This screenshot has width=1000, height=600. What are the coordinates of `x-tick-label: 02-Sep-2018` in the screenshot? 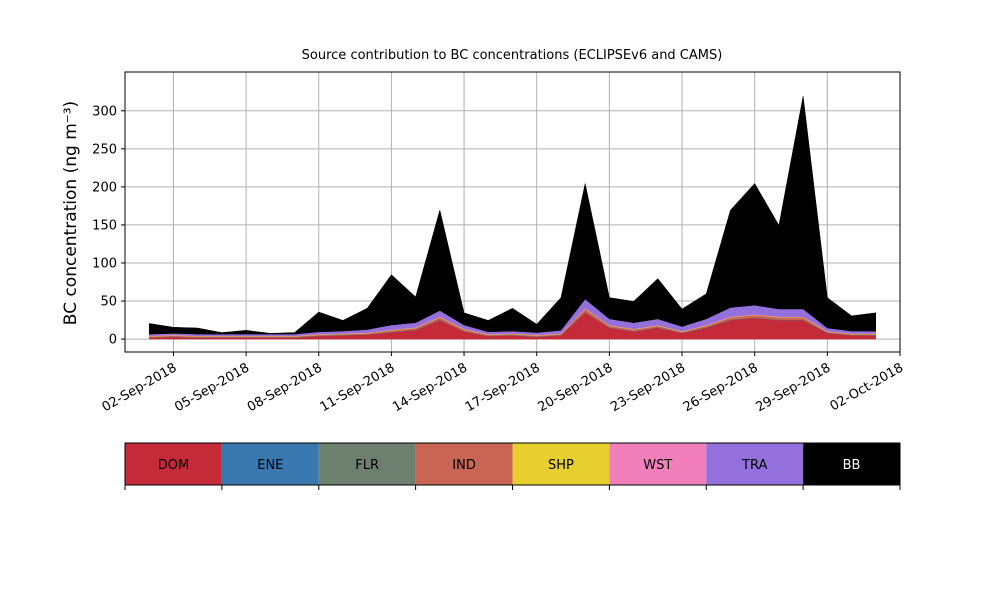 It's located at (140, 387).